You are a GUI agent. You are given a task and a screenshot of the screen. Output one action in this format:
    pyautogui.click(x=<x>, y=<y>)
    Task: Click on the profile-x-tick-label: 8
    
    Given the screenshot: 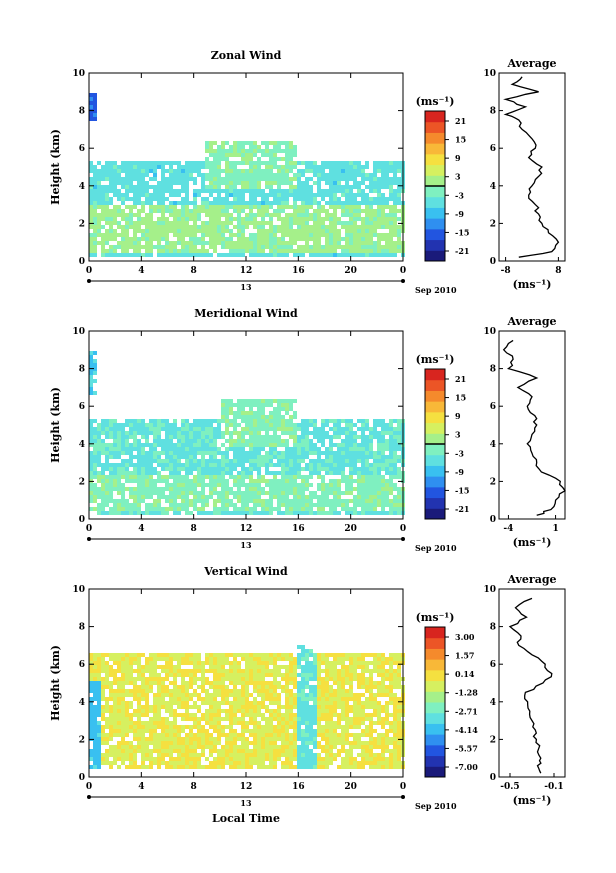 What is the action you would take?
    pyautogui.click(x=558, y=271)
    